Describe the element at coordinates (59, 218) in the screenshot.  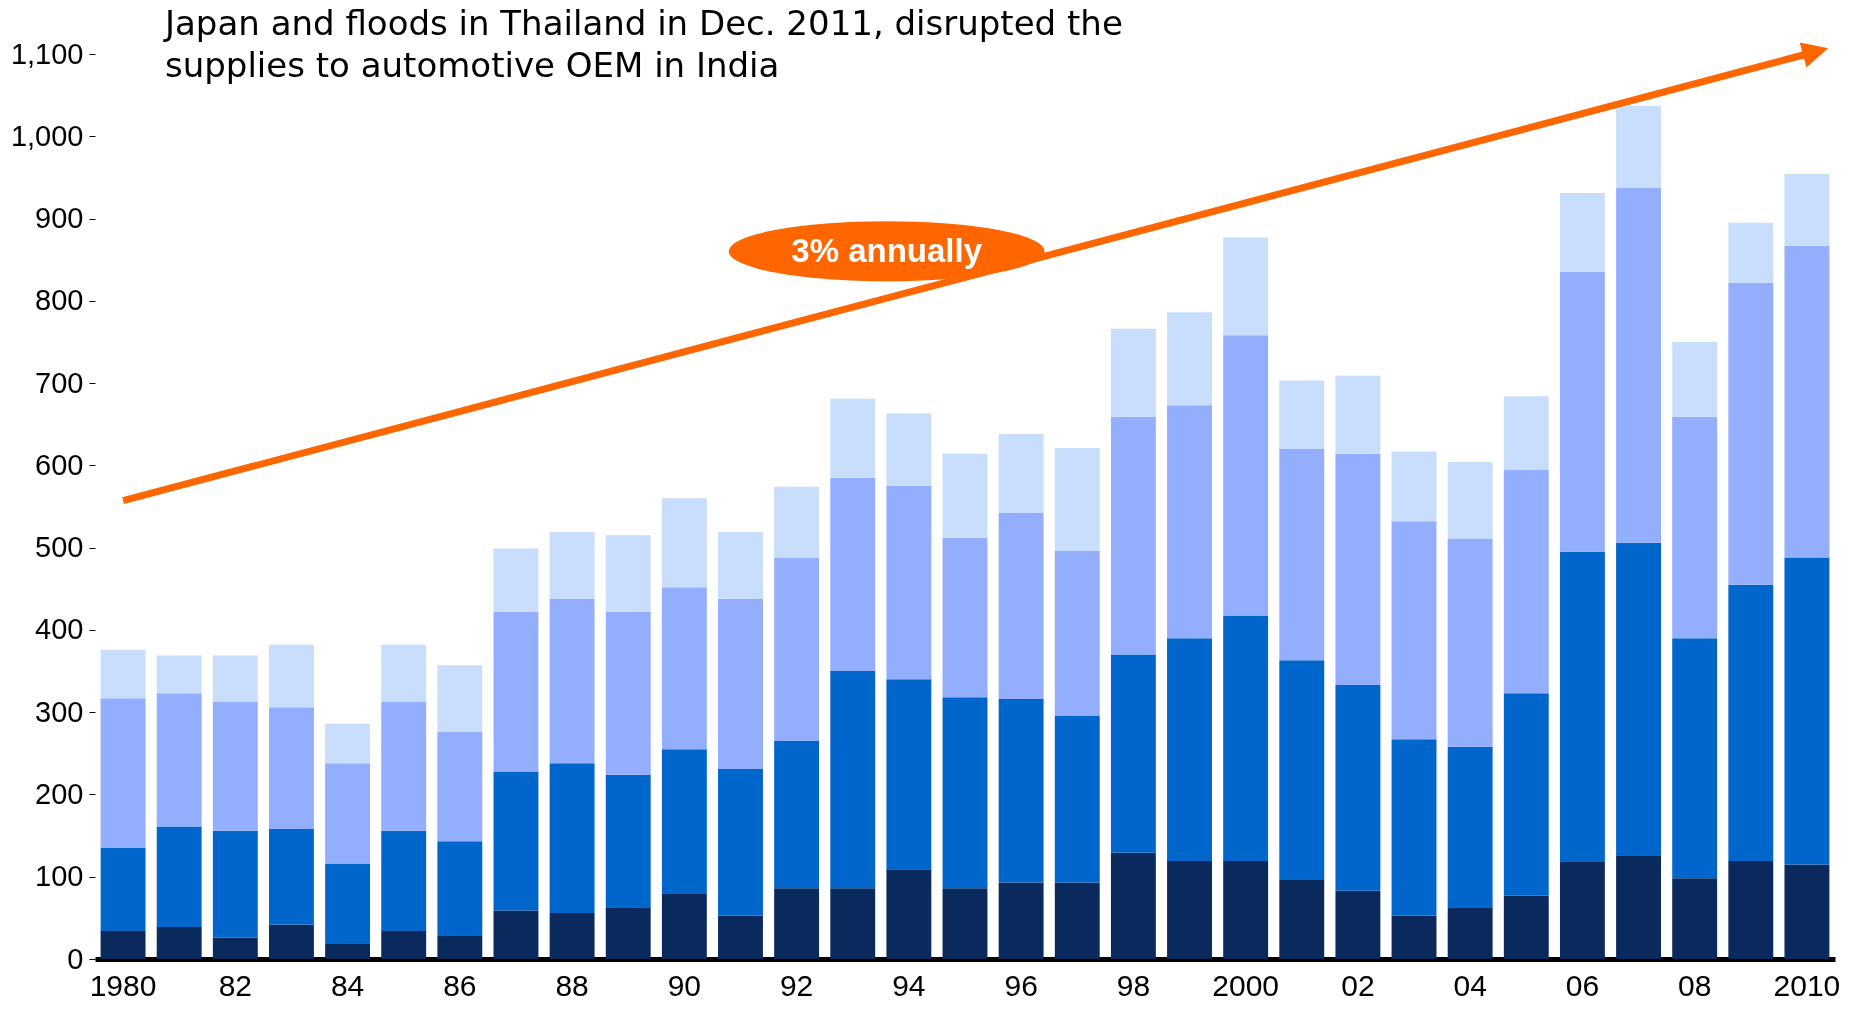
I see `y-tick-label: 900` at that location.